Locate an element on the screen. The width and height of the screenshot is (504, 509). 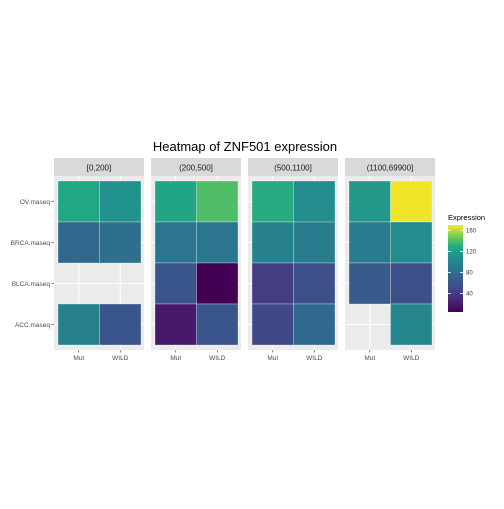
facet-panel: (1100,69900] Mut WILD is located at coordinates (390, 260).